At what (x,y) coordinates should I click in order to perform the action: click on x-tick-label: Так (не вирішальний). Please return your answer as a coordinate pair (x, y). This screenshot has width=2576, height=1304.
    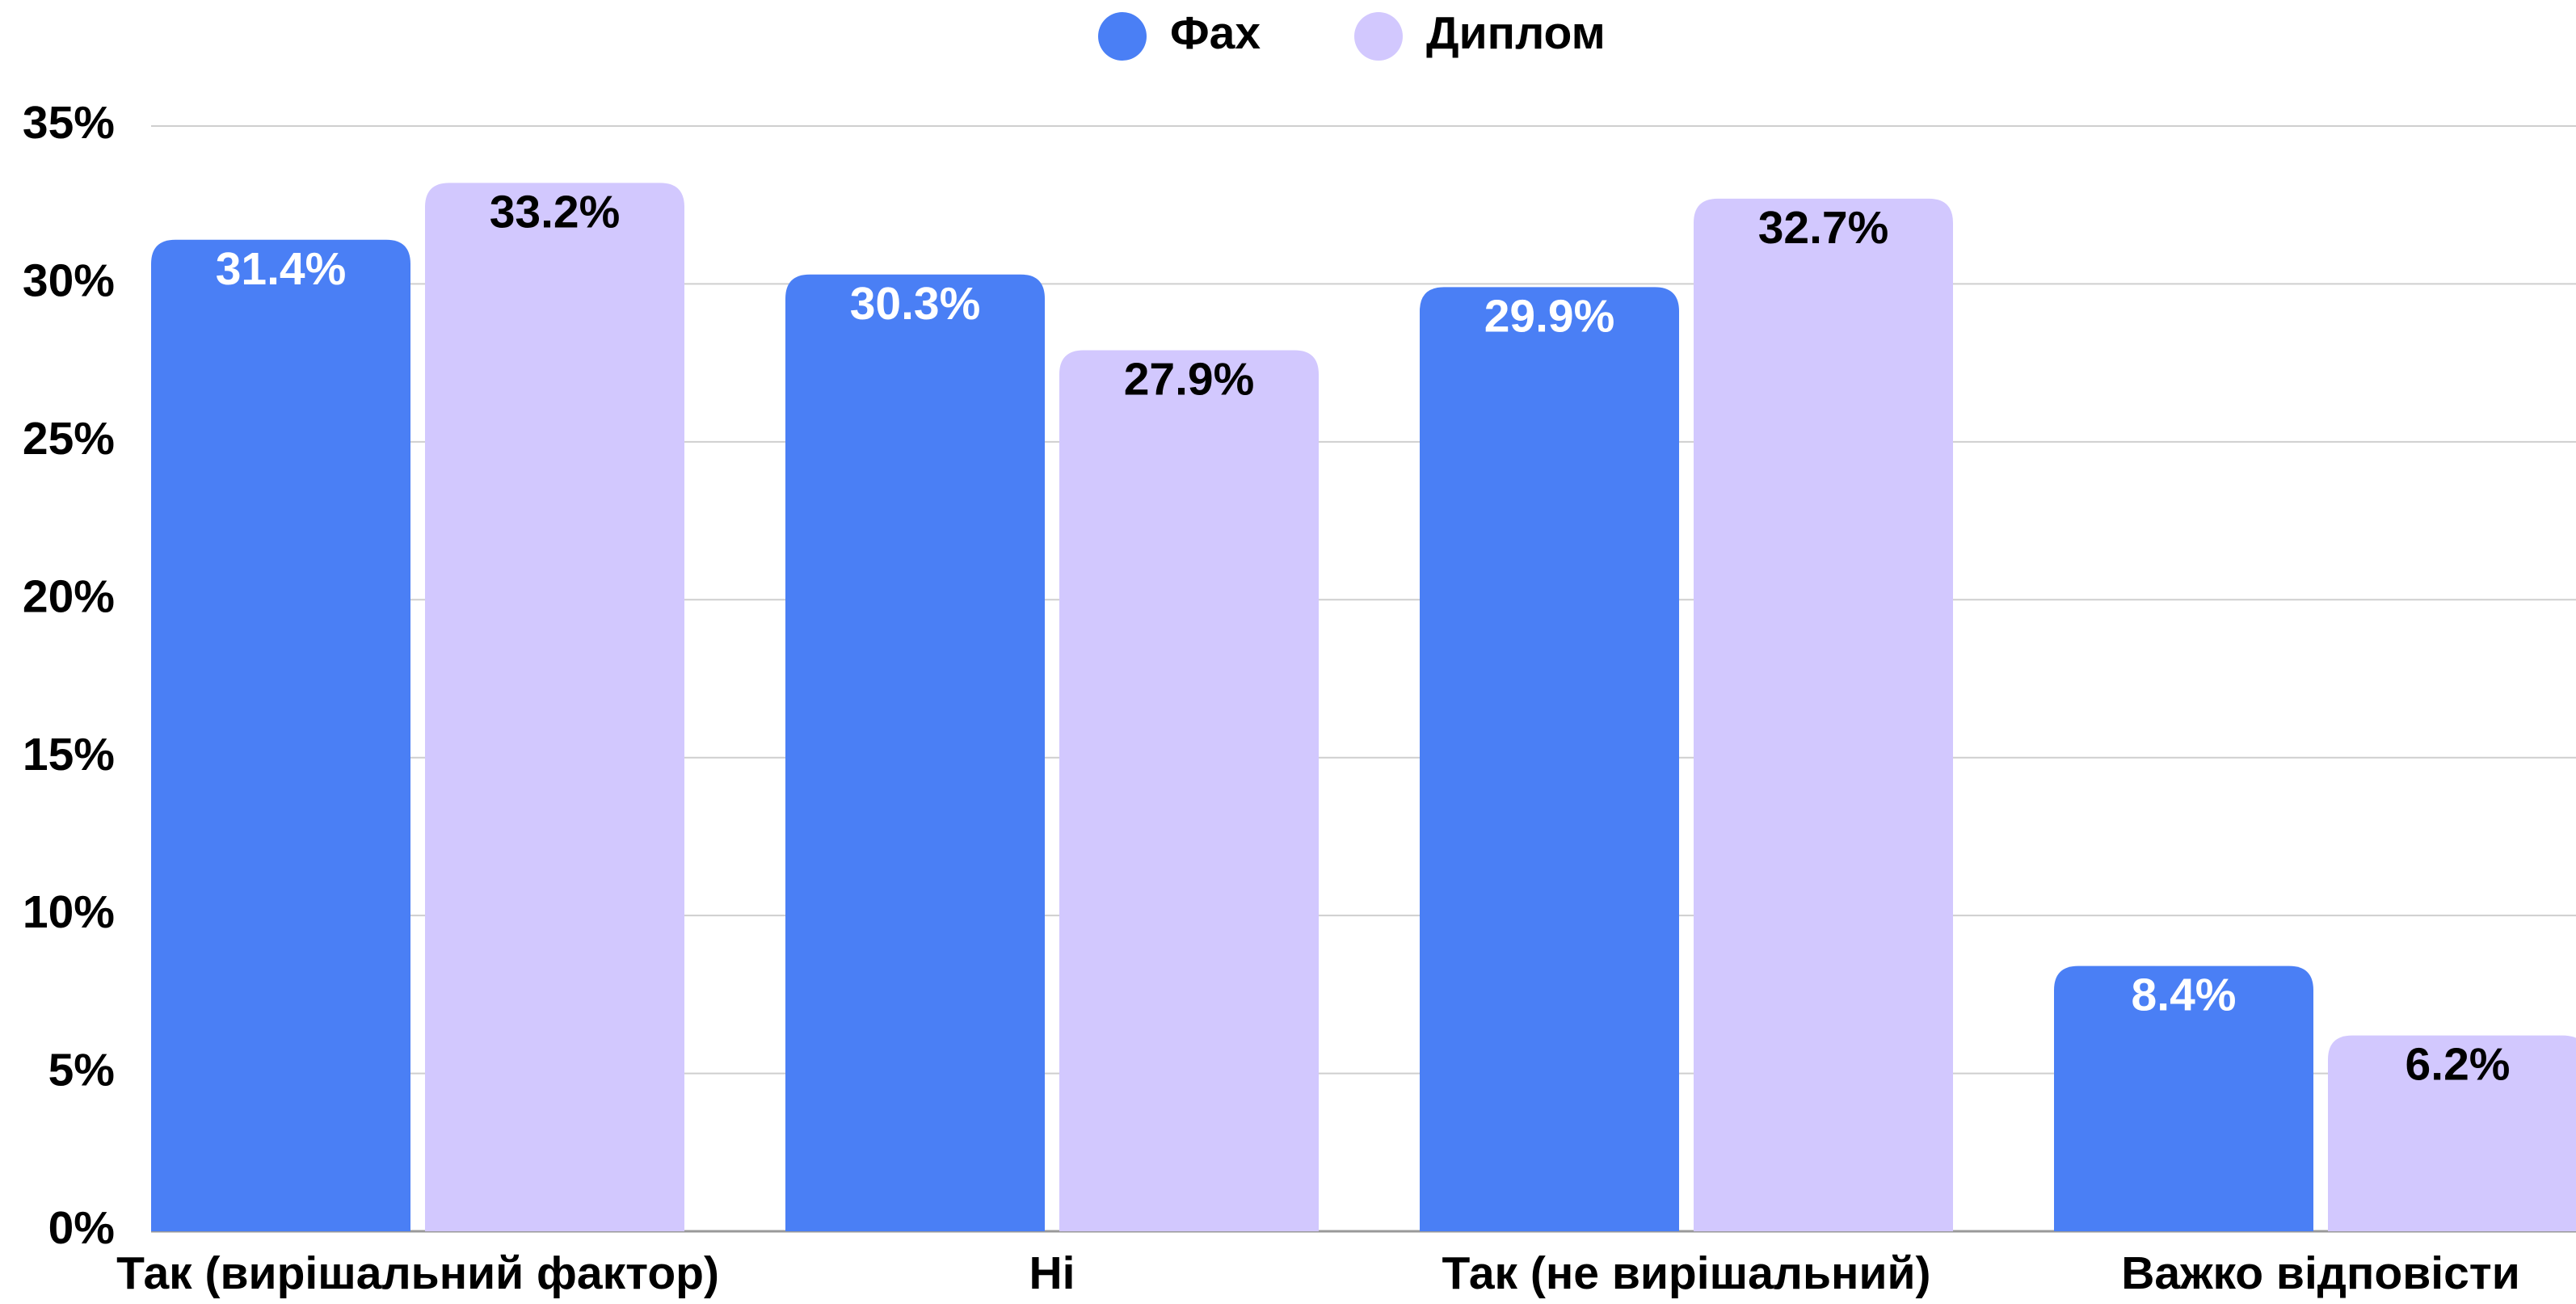
    Looking at the image, I should click on (1686, 1273).